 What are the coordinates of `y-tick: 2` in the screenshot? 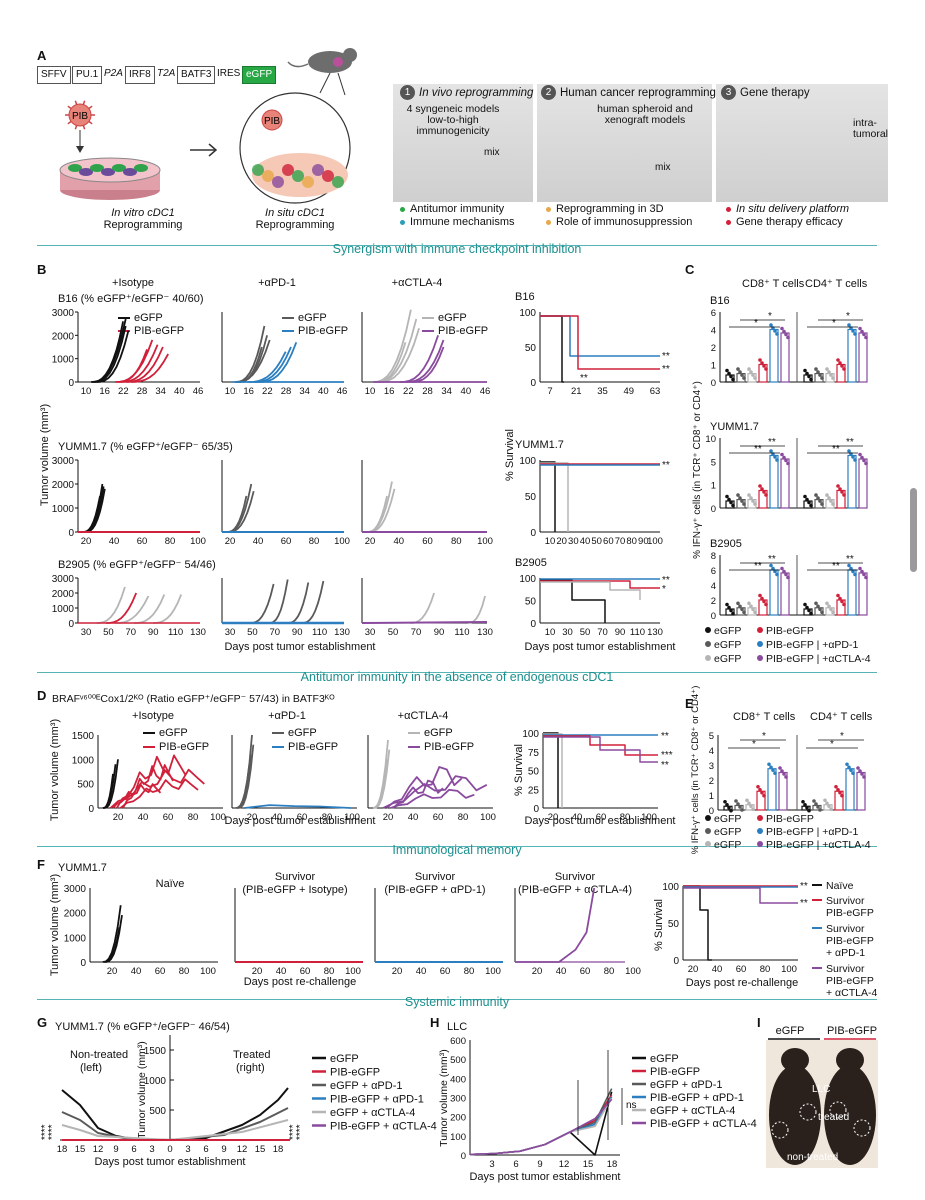 It's located at (713, 348).